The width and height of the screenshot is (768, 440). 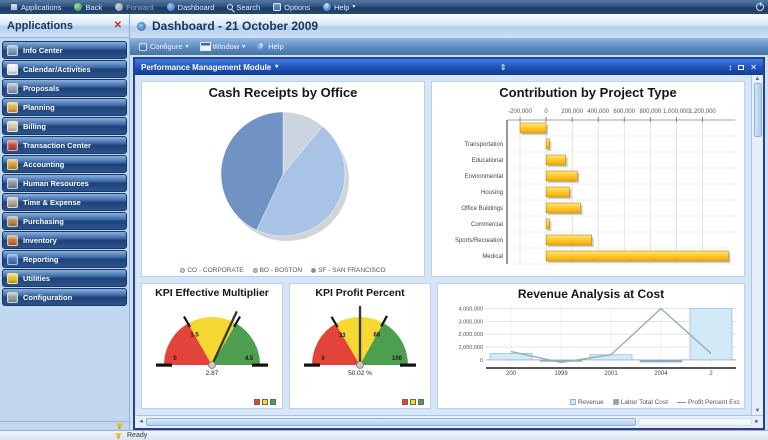 I want to click on svg-text: 2001, so click(x=611, y=374).